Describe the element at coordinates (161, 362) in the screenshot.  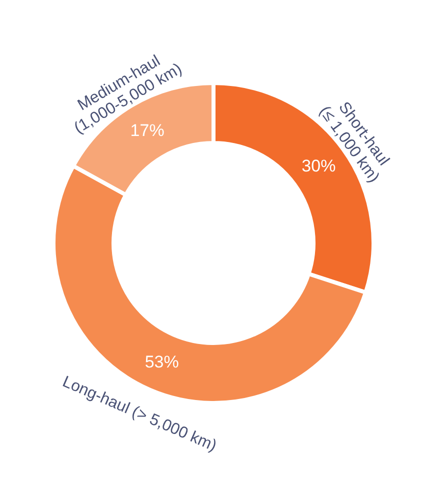
I see `data-label: 53%` at that location.